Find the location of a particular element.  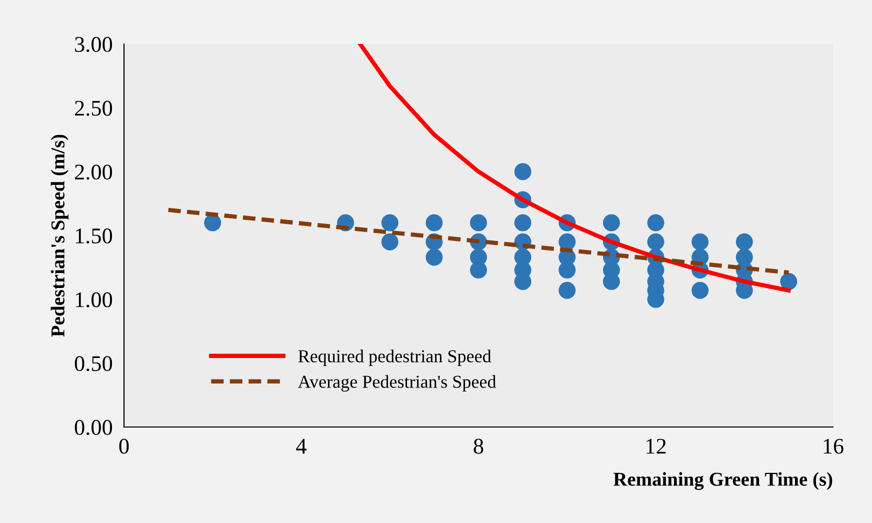

y-tick-label: 1.50 is located at coordinates (94, 236).